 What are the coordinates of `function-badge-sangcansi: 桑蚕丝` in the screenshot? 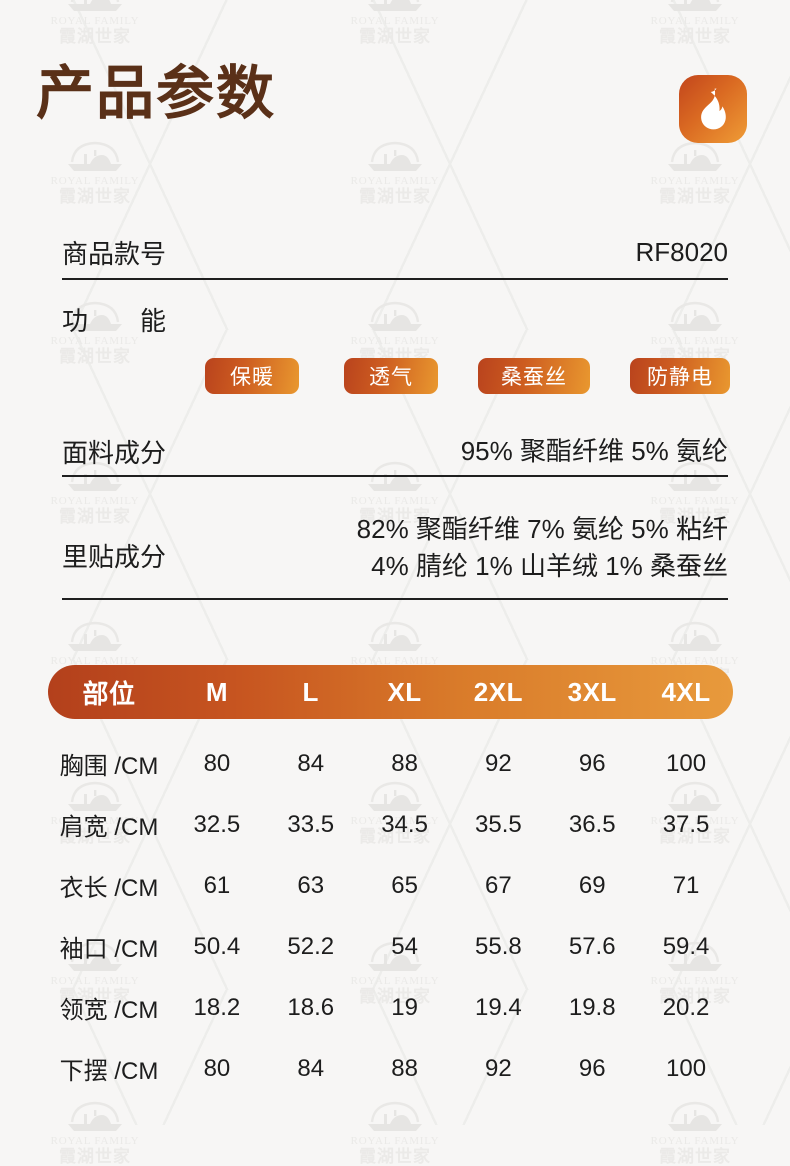 It's located at (534, 376).